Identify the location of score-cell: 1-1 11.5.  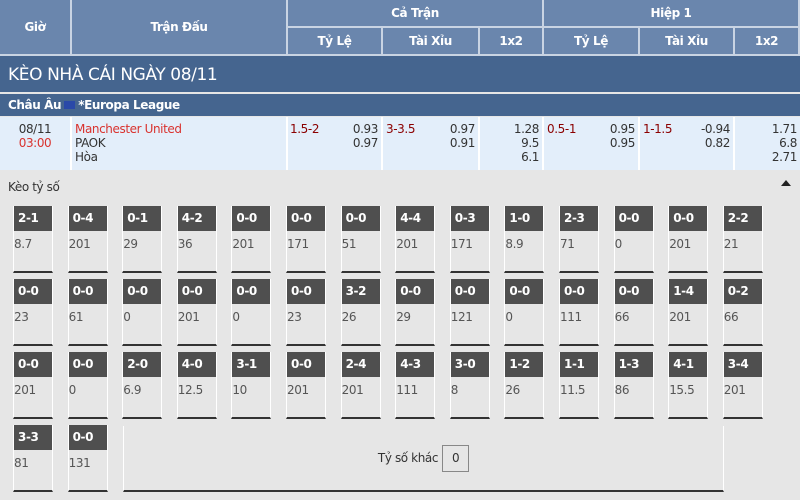
(579, 385).